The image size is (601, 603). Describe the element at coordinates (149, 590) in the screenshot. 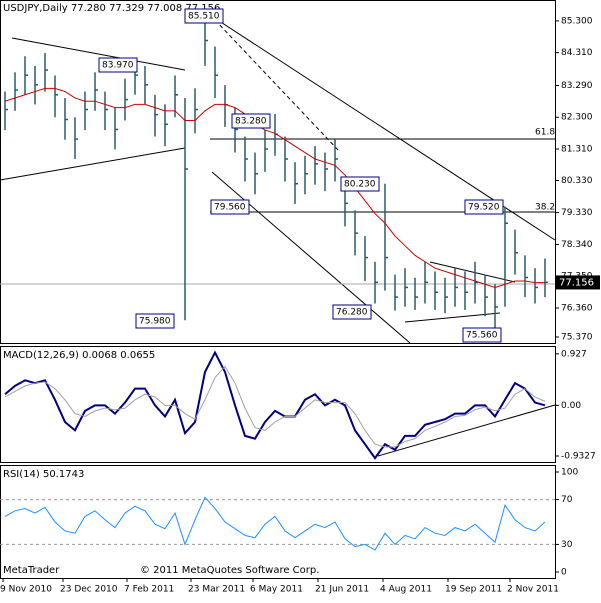

I see `x-tick-label: 7 Feb 2011` at that location.